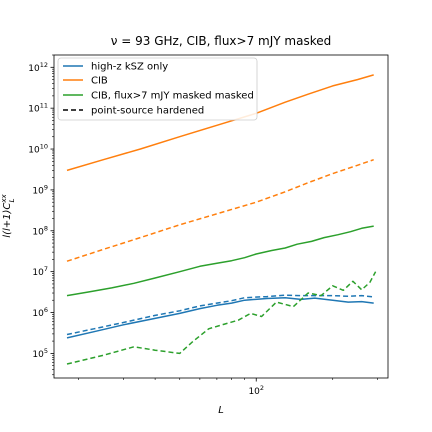 This screenshot has height=432, width=432. What do you see at coordinates (85, 81) in the screenshot?
I see `legend-entry: CIB` at bounding box center [85, 81].